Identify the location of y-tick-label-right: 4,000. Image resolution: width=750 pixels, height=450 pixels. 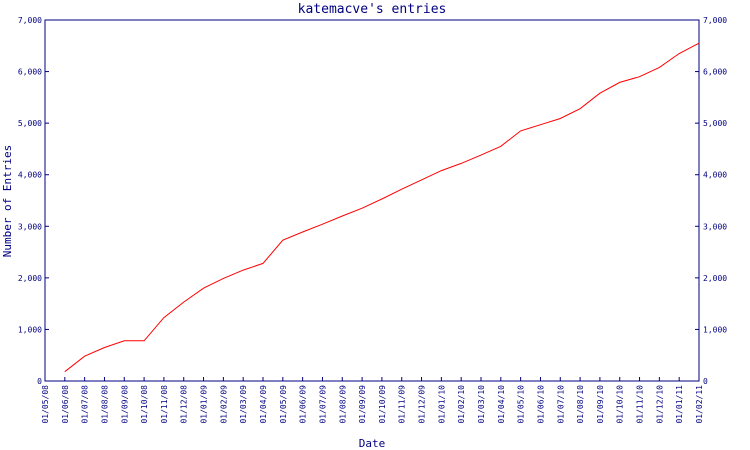
(715, 175).